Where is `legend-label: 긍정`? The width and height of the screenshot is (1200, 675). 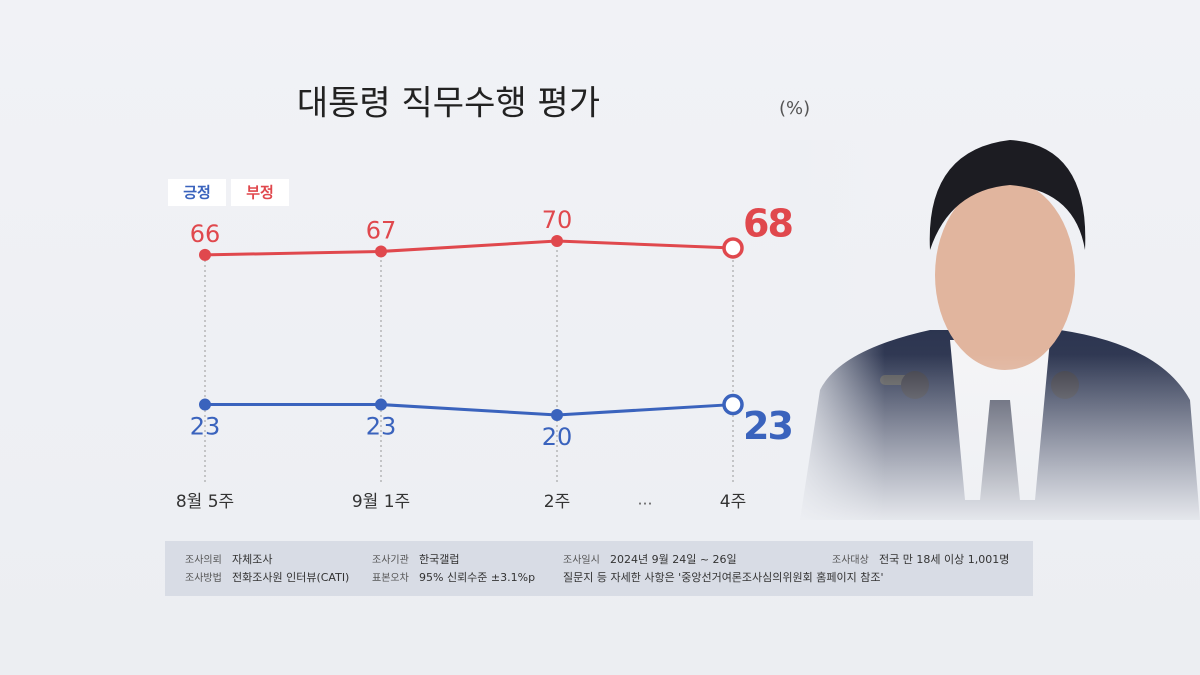
legend-label: 긍정 is located at coordinates (197, 193).